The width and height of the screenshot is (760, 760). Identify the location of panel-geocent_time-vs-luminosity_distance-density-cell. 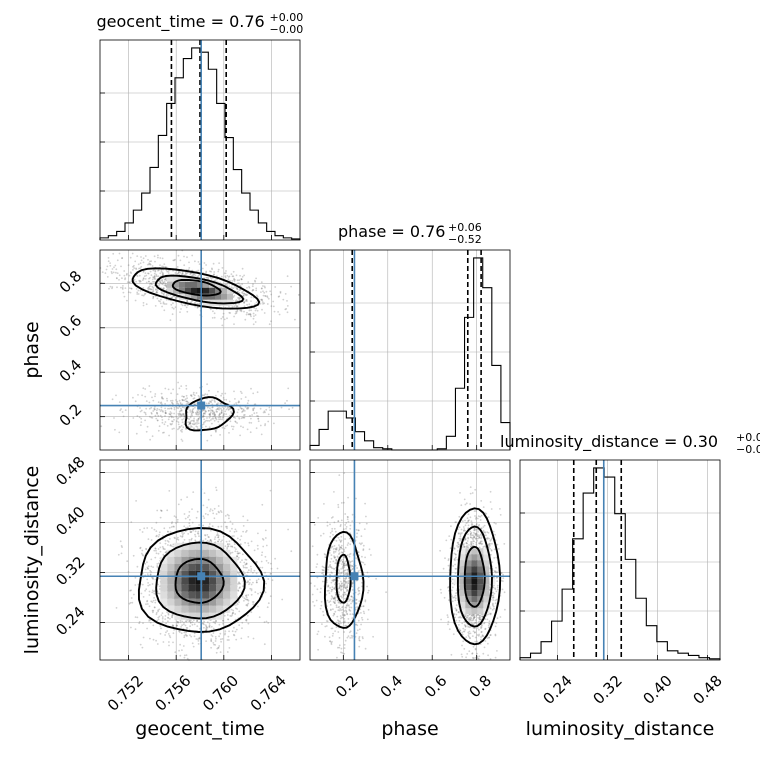
(185, 553).